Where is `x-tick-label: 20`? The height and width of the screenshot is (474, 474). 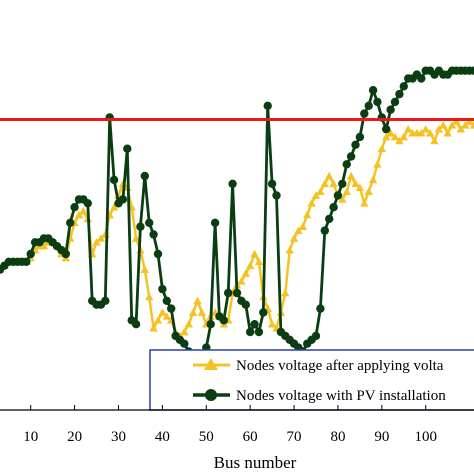 x-tick-label: 20 is located at coordinates (74, 437).